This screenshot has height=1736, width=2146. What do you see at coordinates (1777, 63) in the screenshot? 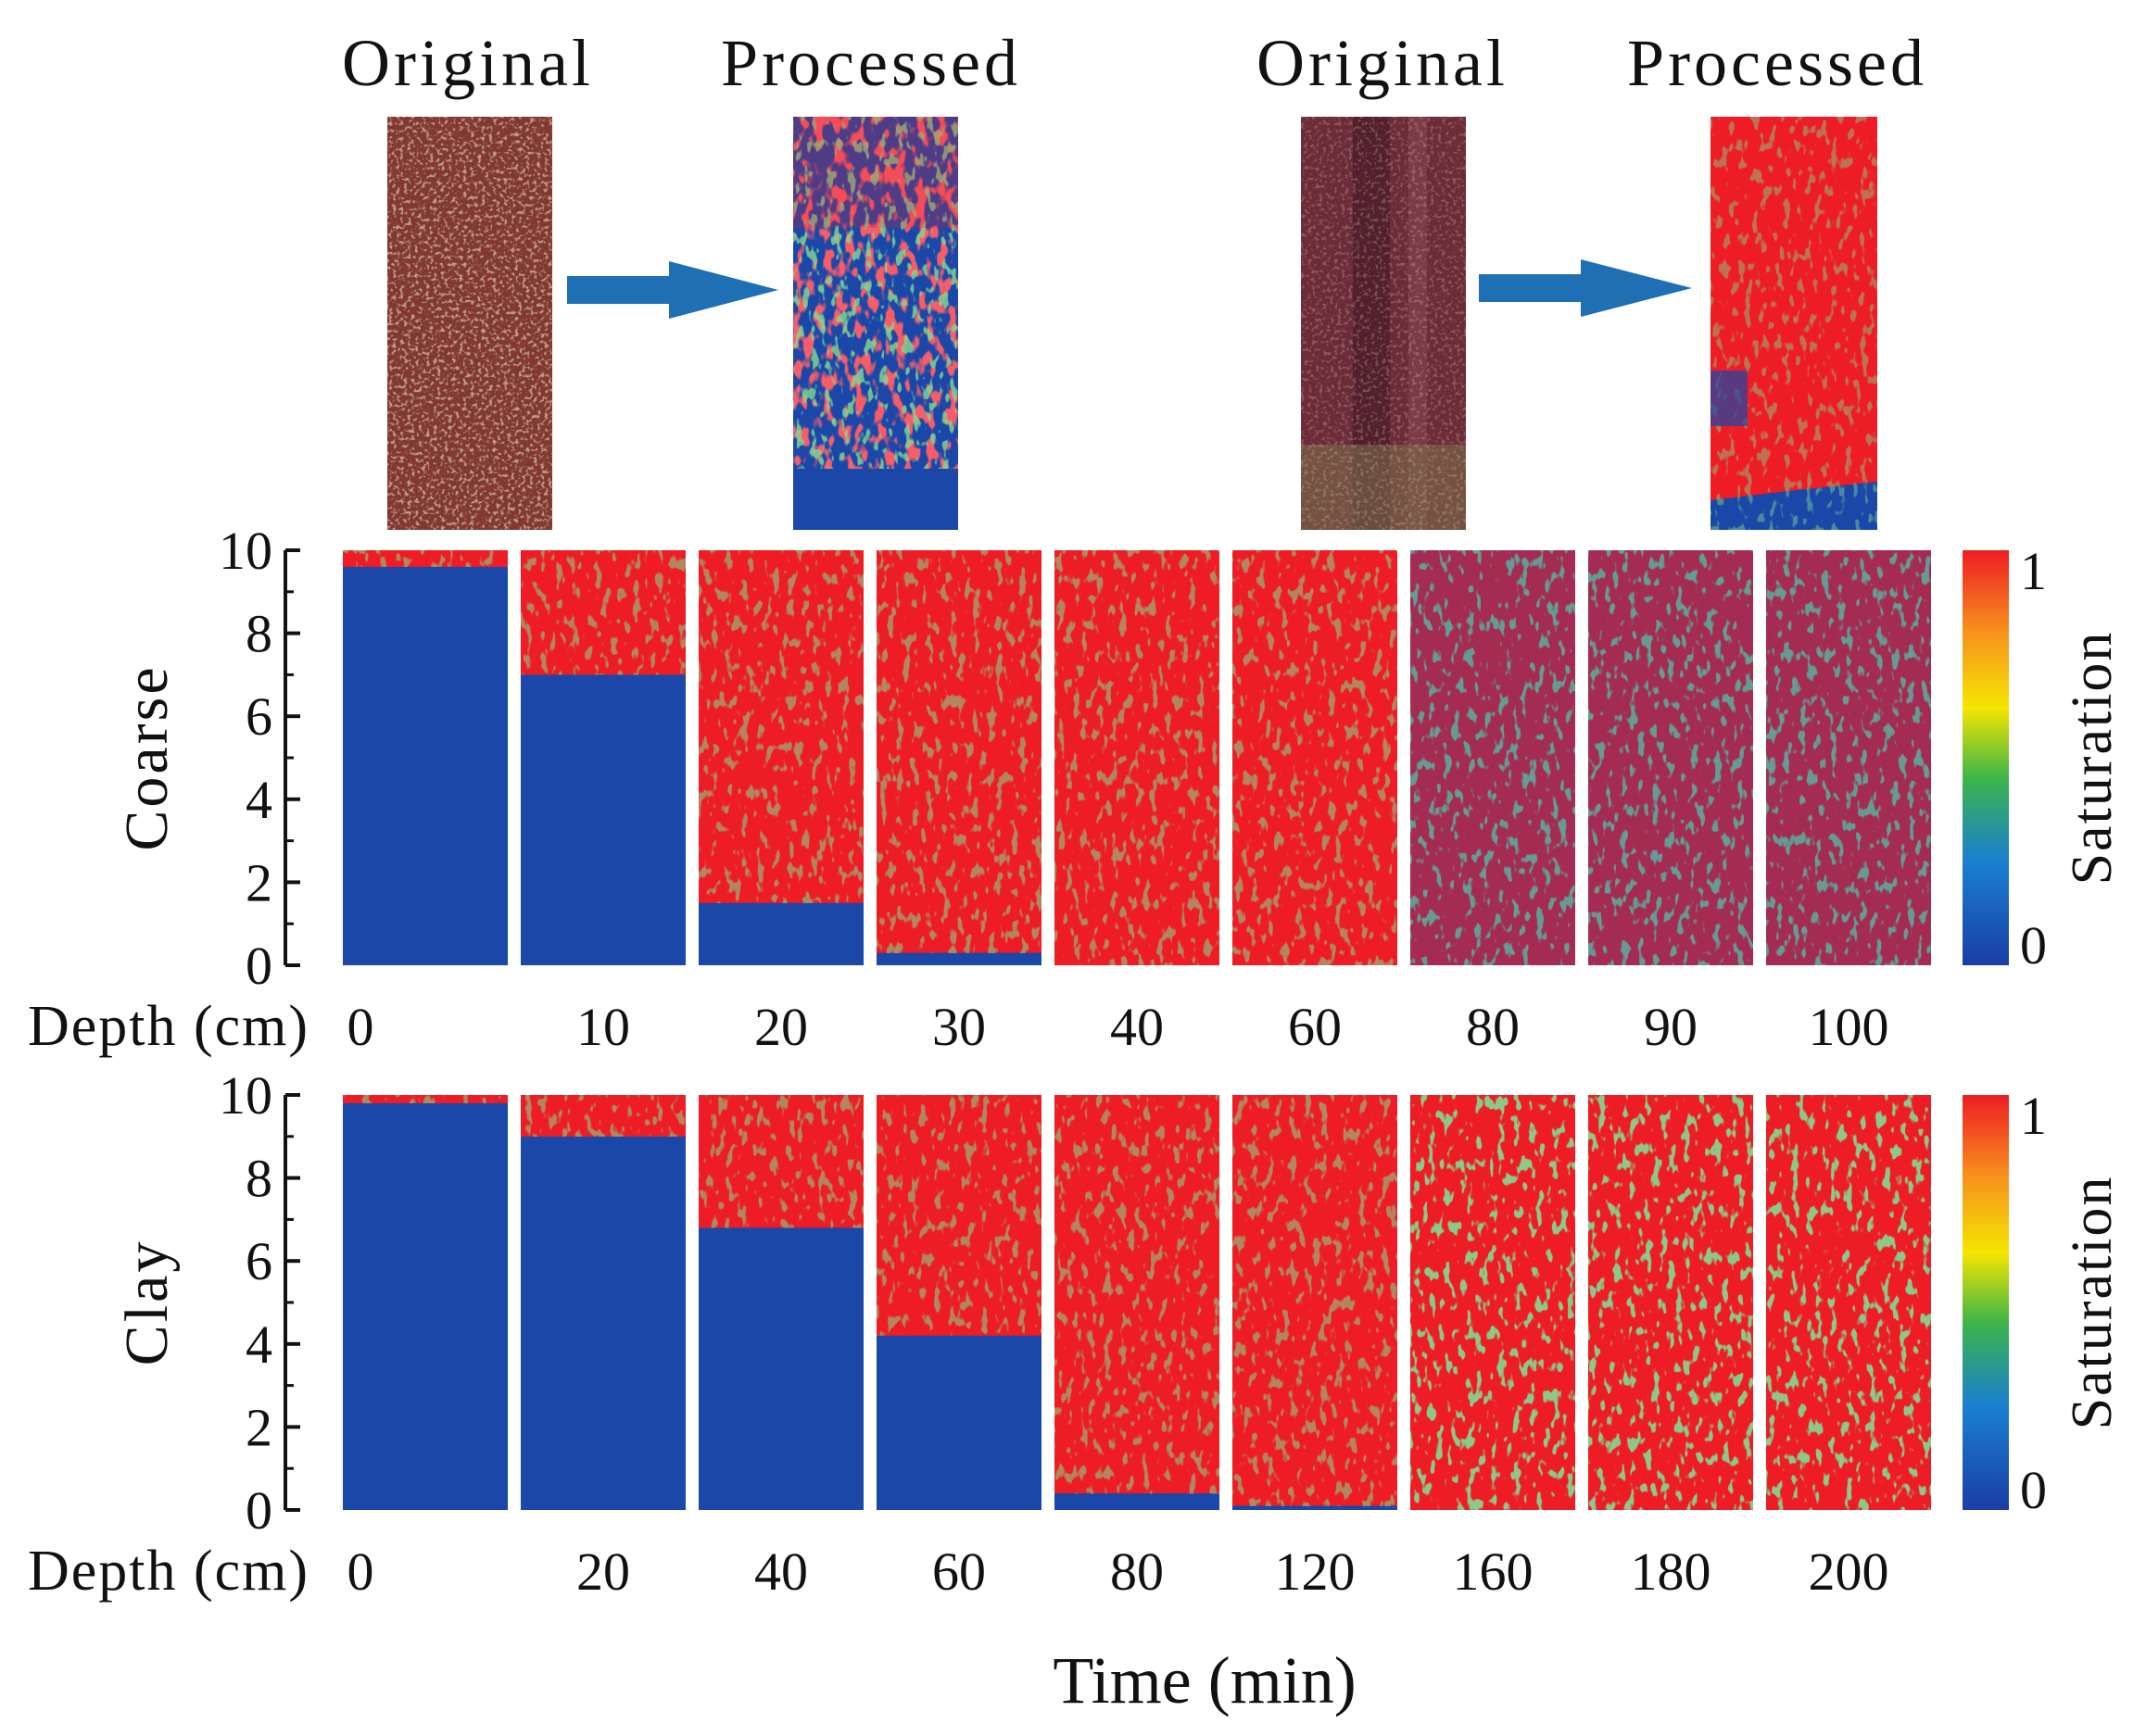
I see `header-label-processed-clay: Processed` at bounding box center [1777, 63].